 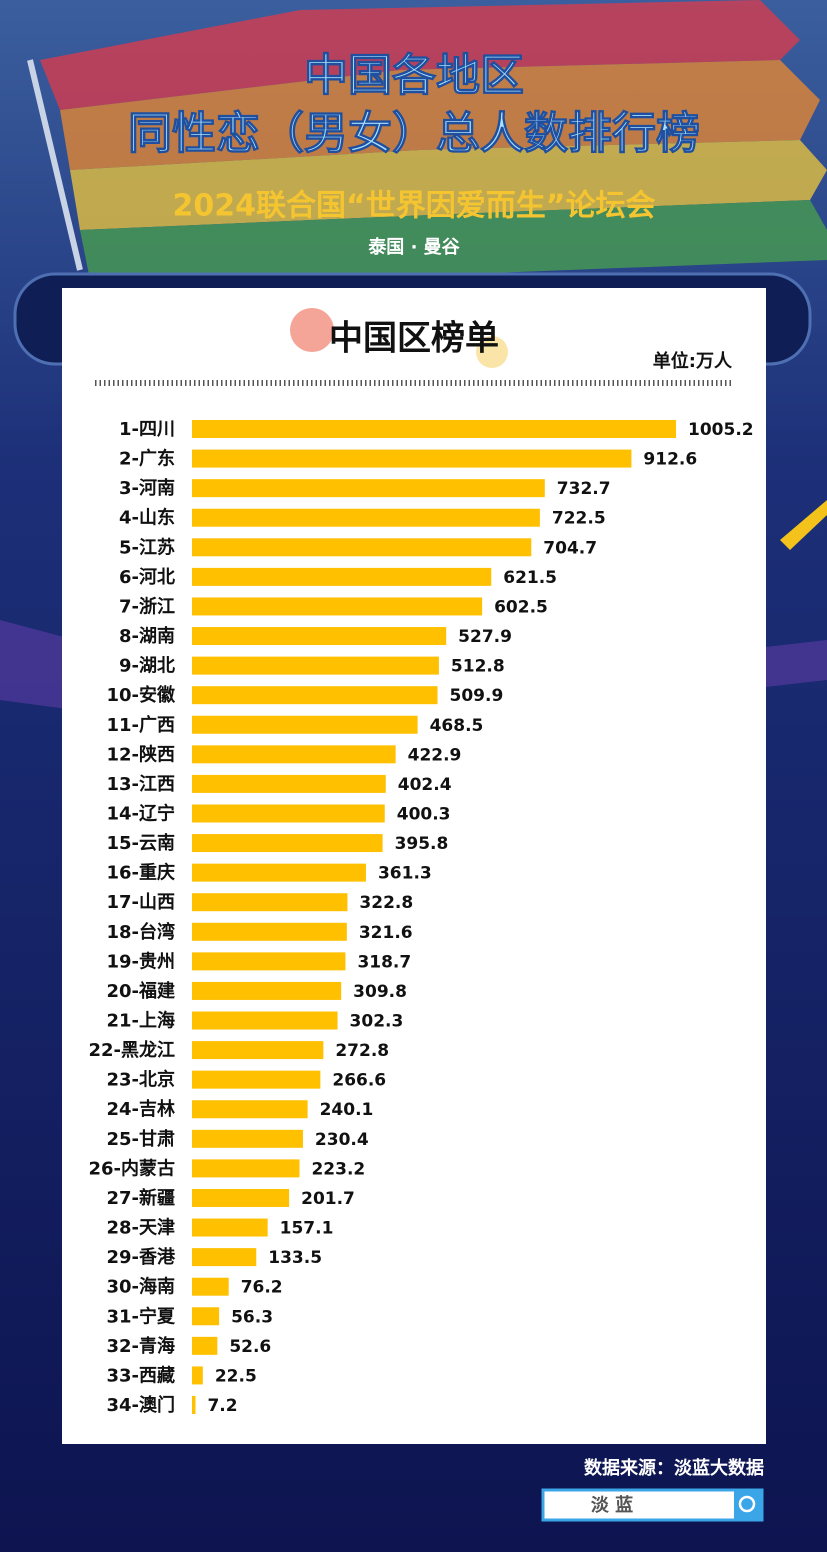 I want to click on panel-title: 中国区榜单, so click(x=414, y=339).